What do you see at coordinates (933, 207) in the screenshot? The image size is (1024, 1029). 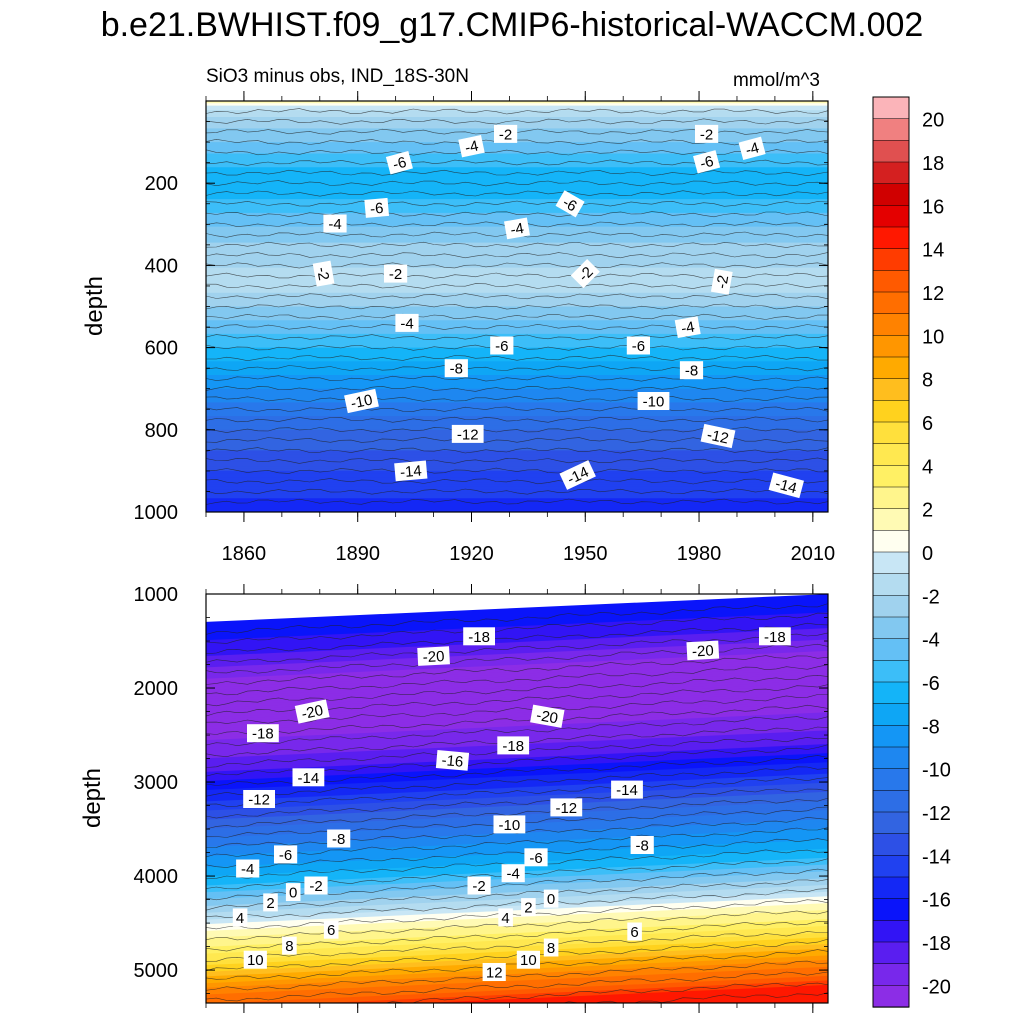 I see `colorbar-label: 16` at bounding box center [933, 207].